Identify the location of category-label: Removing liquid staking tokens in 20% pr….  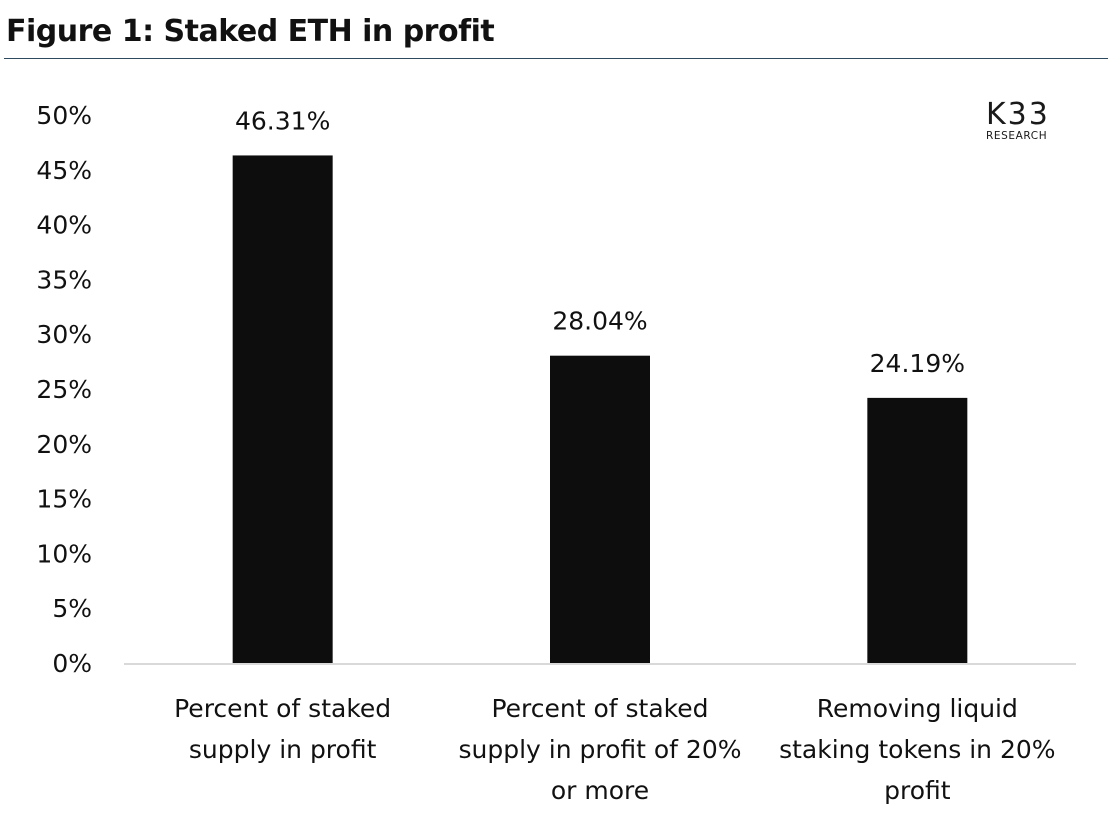
(917, 749).